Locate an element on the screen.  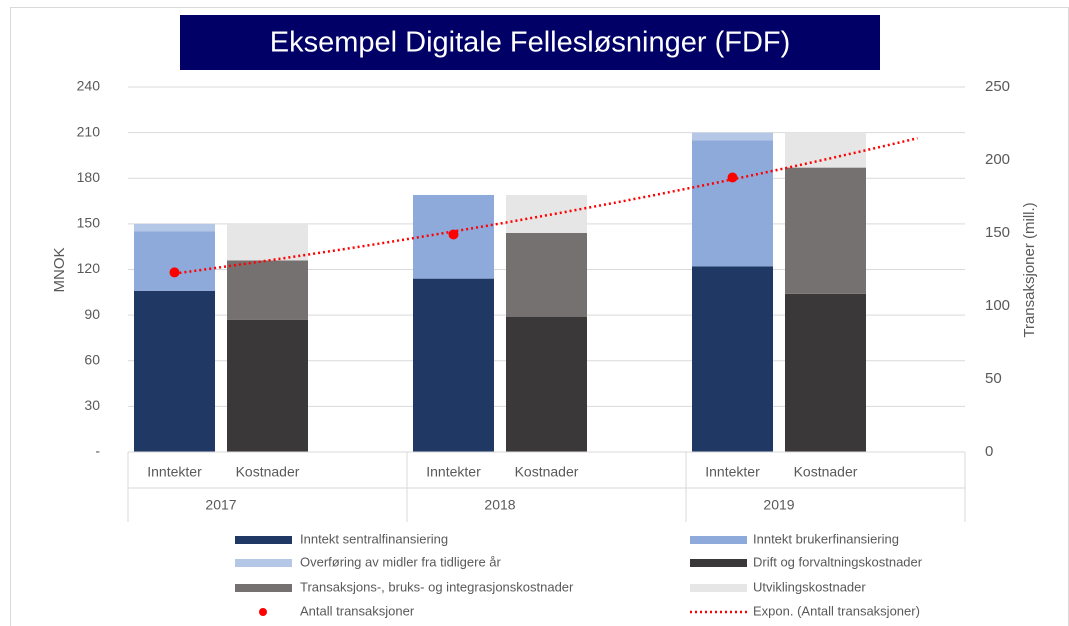
y-tick-label: 210 is located at coordinates (89, 131).